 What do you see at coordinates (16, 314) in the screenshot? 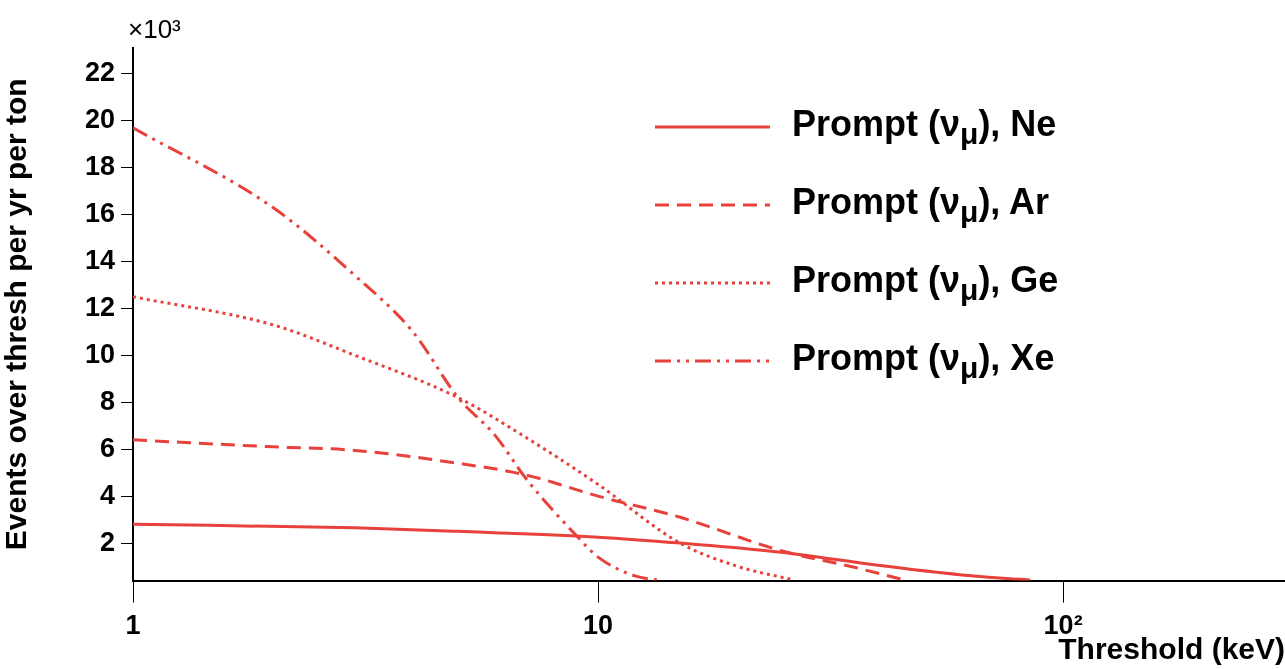
I see `y-axis-title: Events over thresh per yr per ton` at bounding box center [16, 314].